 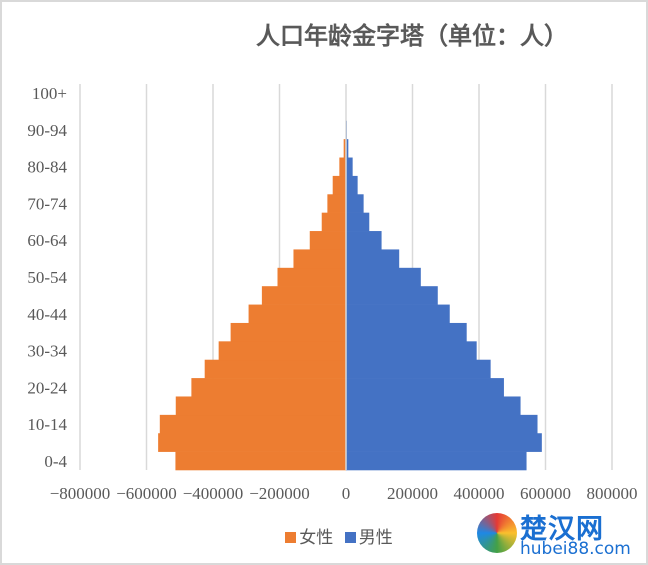 I want to click on y-tick-label: 40-44, so click(x=47, y=314).